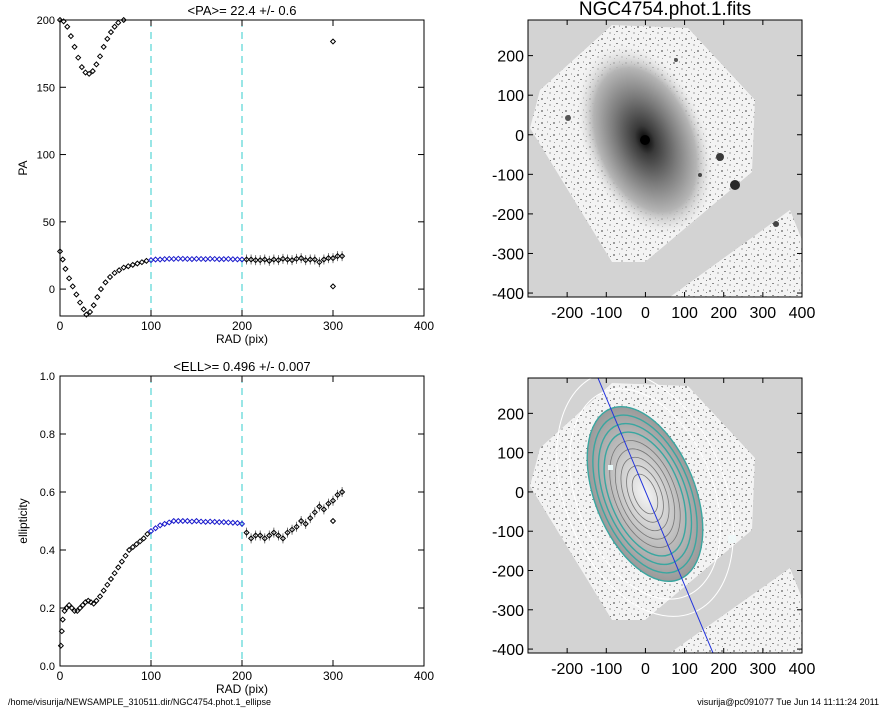  Describe the element at coordinates (47, 609) in the screenshot. I see `y-tick-label: 0.2` at that location.